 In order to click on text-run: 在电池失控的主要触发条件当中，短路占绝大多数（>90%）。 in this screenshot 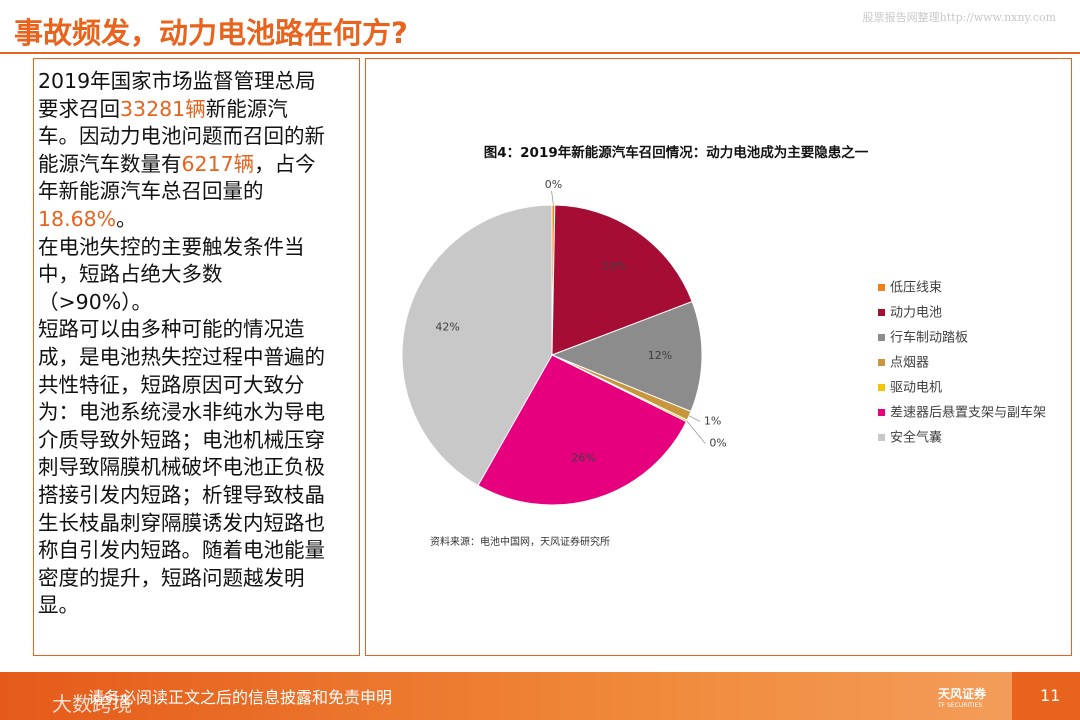, I will do `click(171, 274)`.